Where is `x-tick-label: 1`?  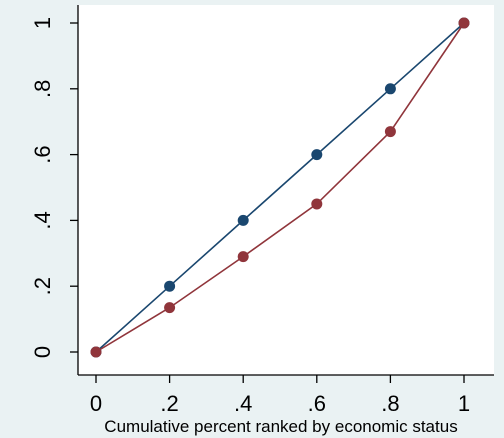 x-tick-label: 1 is located at coordinates (464, 403).